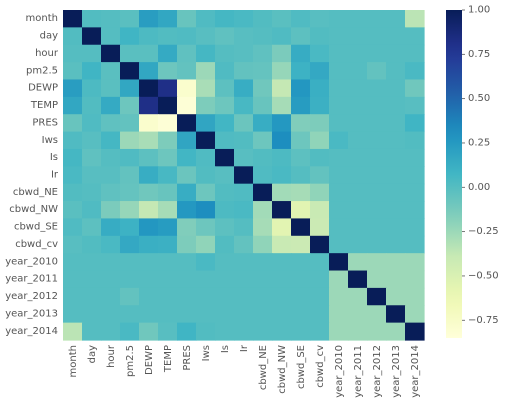  What do you see at coordinates (130, 175) in the screenshot?
I see `heatmap-cell-Ir-pm2.5` at bounding box center [130, 175].